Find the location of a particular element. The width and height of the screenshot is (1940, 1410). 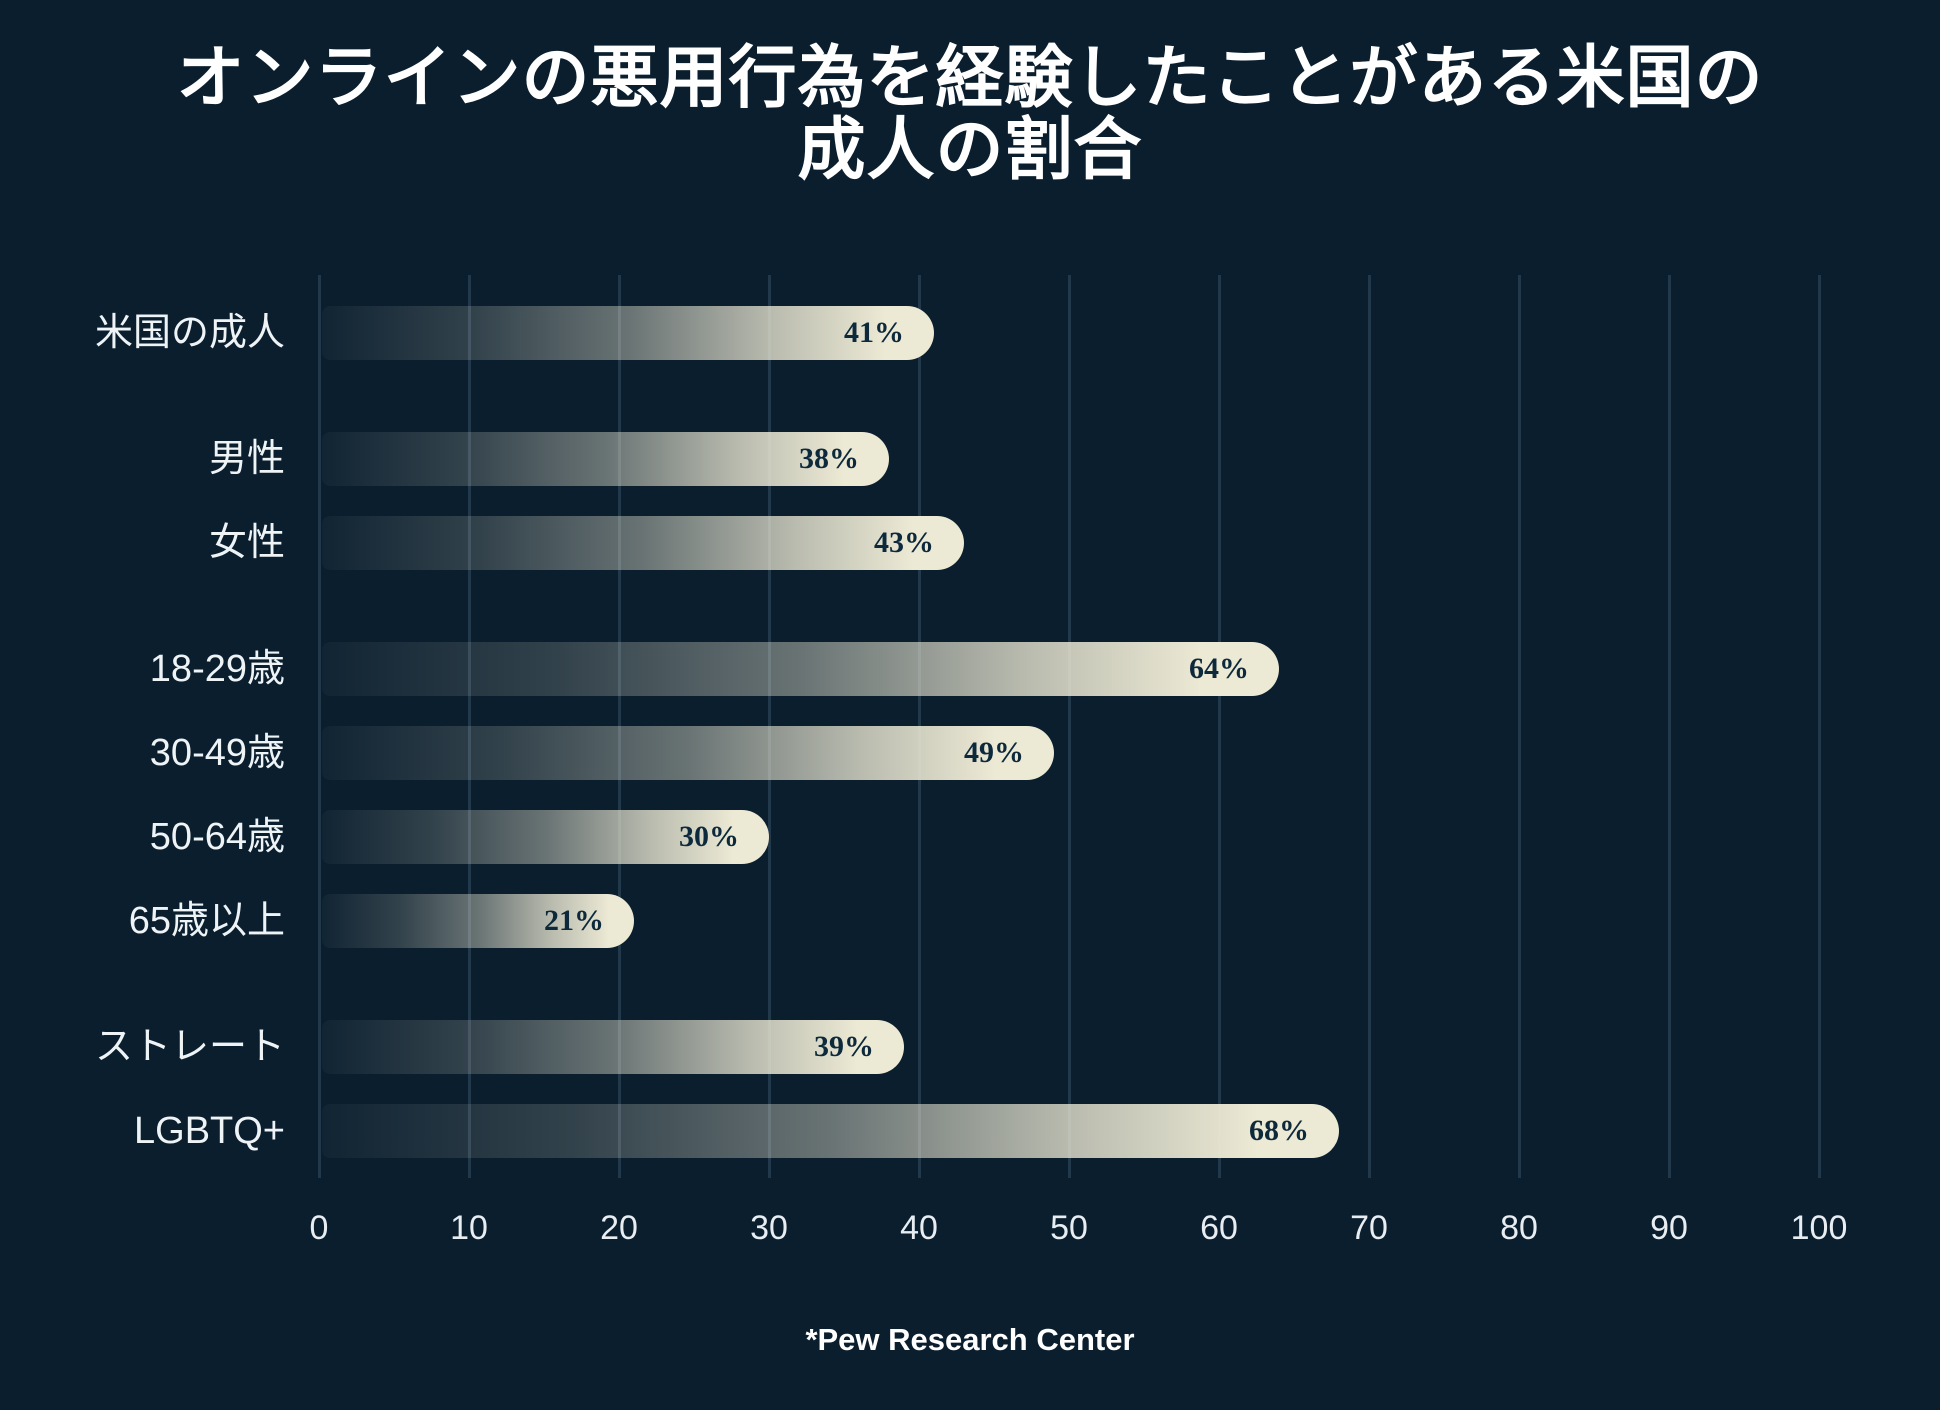

chart-title: オンラインの悪用行為を経験したことがある米国の 成人の割合 is located at coordinates (970, 114).